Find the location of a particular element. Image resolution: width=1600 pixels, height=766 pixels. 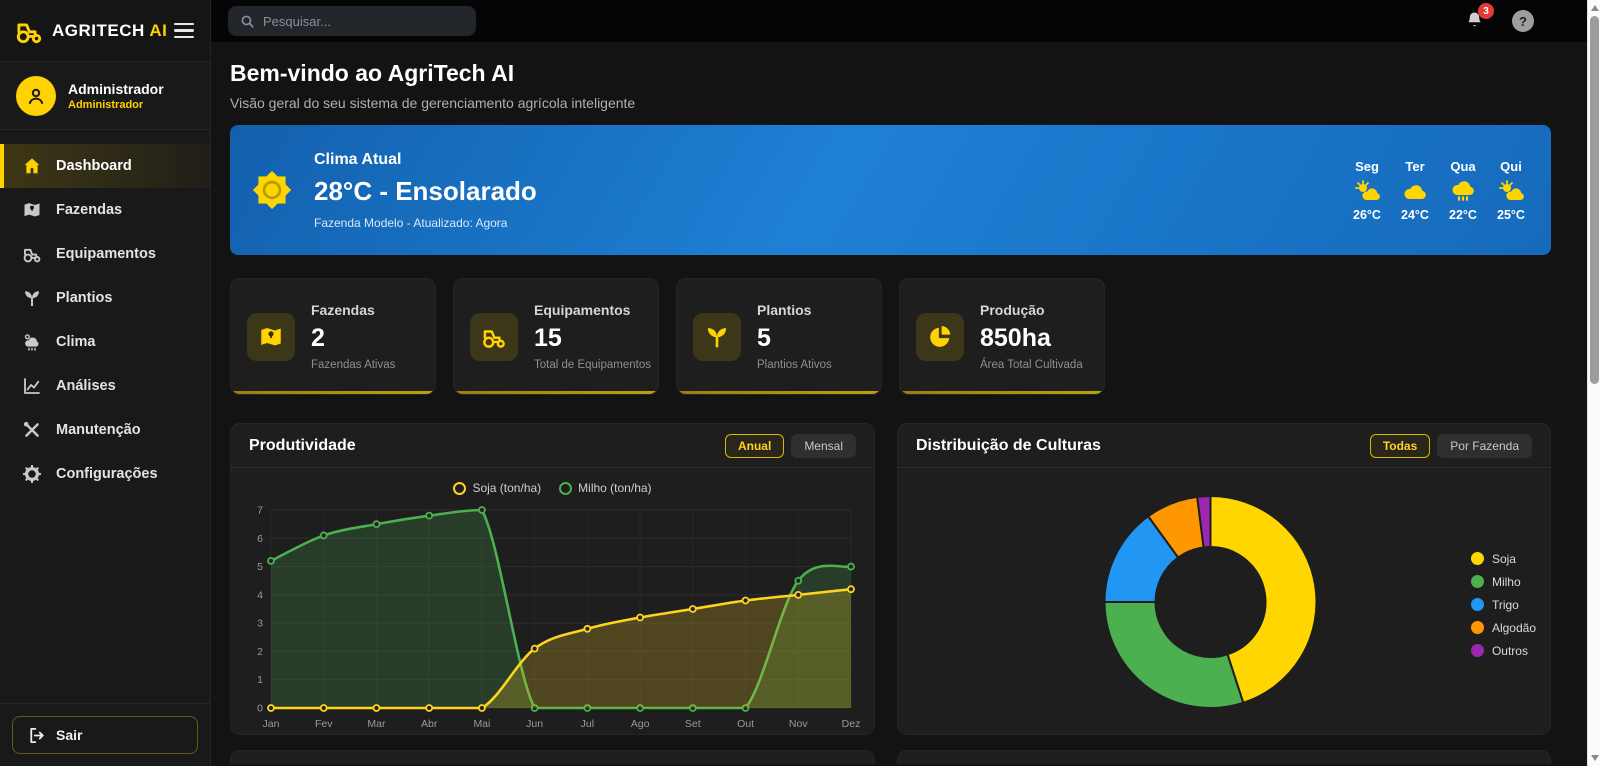

distribution-chart-body: Soja Milho Trigo Algodão Outros is located at coordinates (1224, 601).